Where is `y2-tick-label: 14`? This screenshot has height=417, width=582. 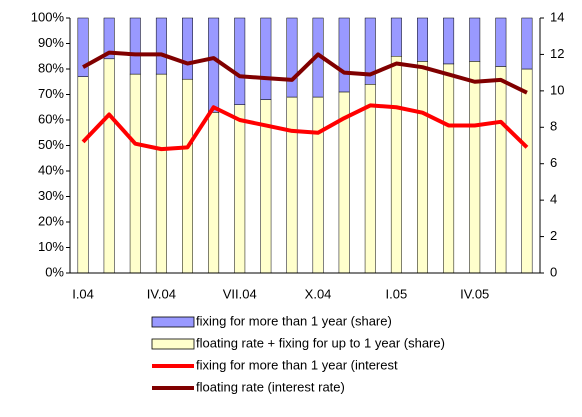 y2-tick-label: 14 is located at coordinates (557, 16).